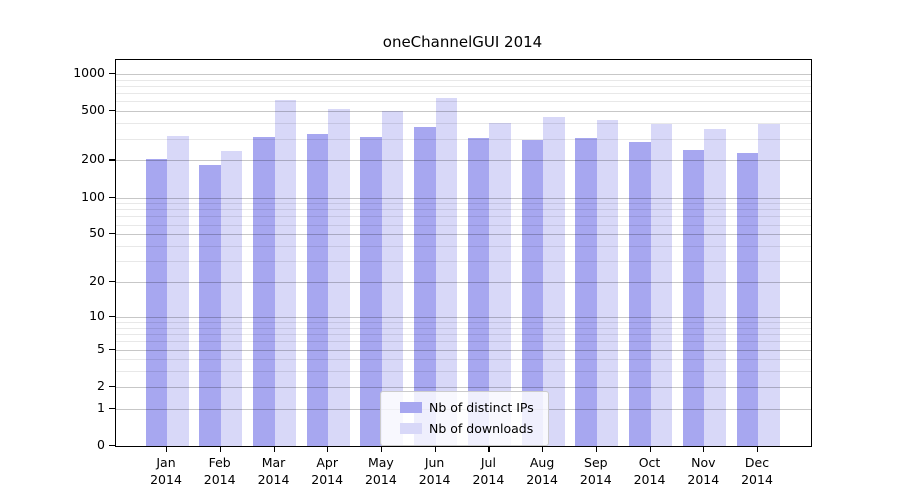  Describe the element at coordinates (542, 471) in the screenshot. I see `x-tick-label-aug: Aug 2014` at that location.